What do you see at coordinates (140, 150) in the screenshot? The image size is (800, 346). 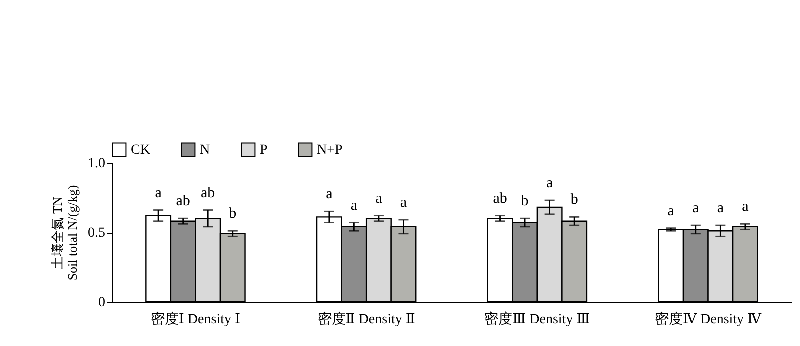 I see `legend-label: CK` at bounding box center [140, 150].